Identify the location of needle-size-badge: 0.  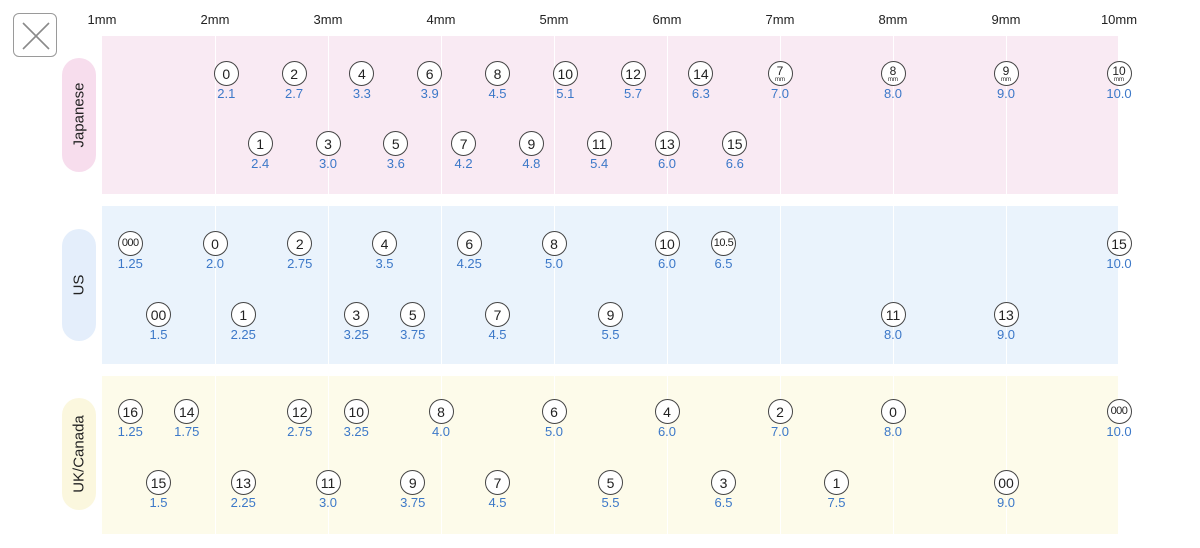
(226, 73).